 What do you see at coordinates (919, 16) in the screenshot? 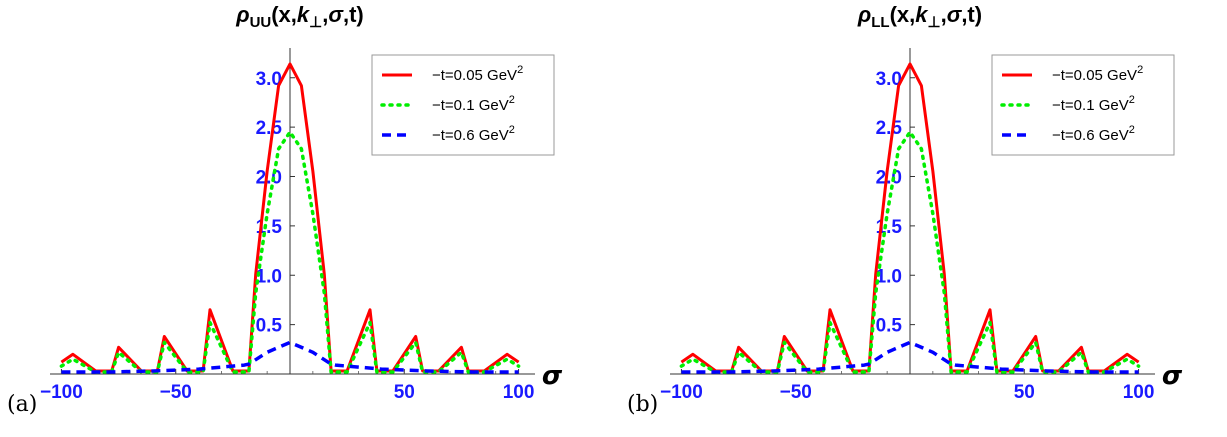
I see `chart-title-b: ρLL(x,k⊥,σ,t)` at bounding box center [919, 16].